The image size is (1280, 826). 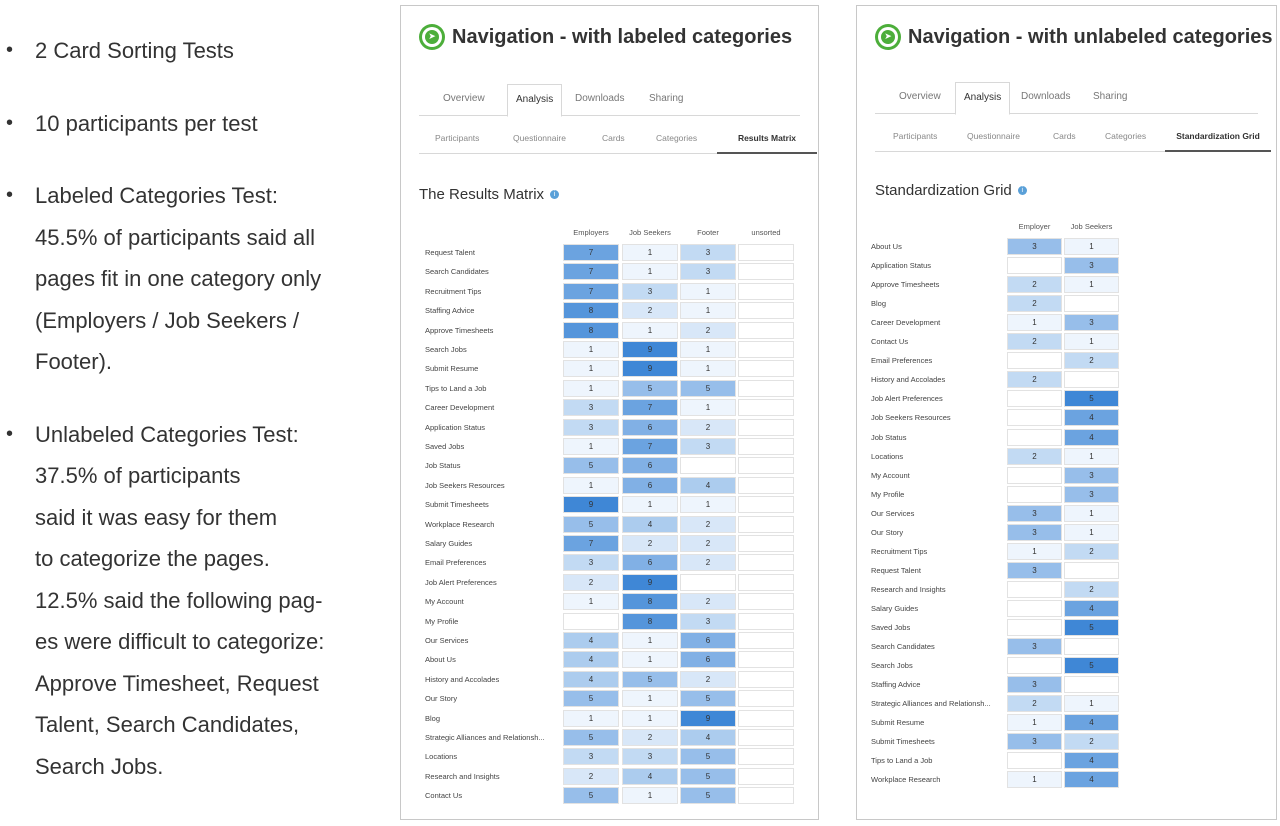 I want to click on optimal-workshop-logo-icon: ➤, so click(x=888, y=37).